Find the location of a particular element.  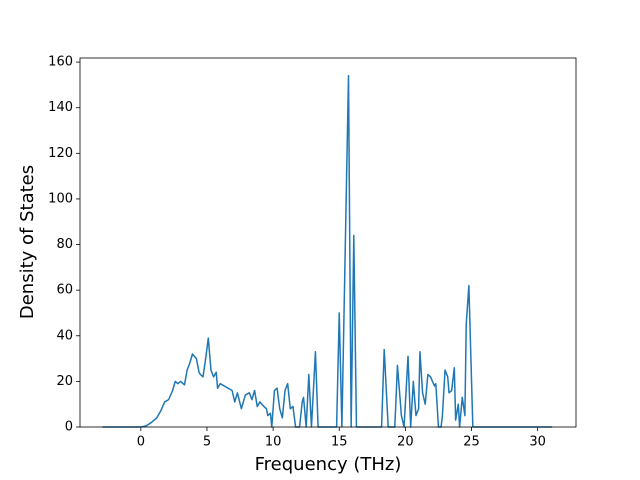

x-tick-label: 10 is located at coordinates (273, 442).